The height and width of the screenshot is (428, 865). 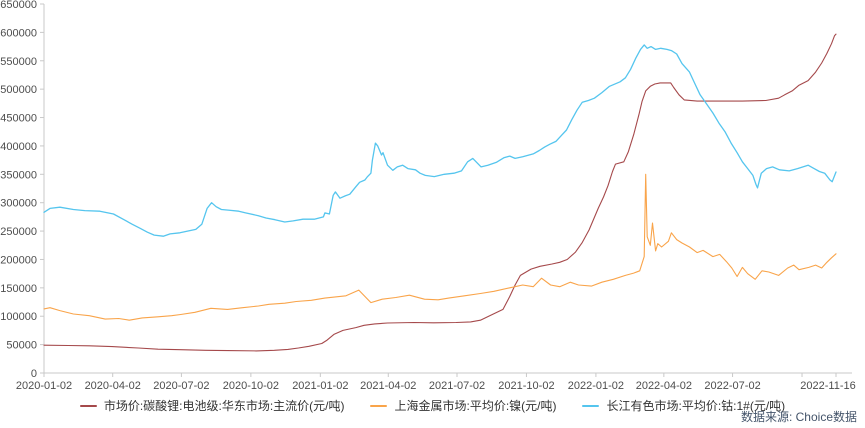 What do you see at coordinates (18, 62) in the screenshot?
I see `y-tick-label: 550000` at bounding box center [18, 62].